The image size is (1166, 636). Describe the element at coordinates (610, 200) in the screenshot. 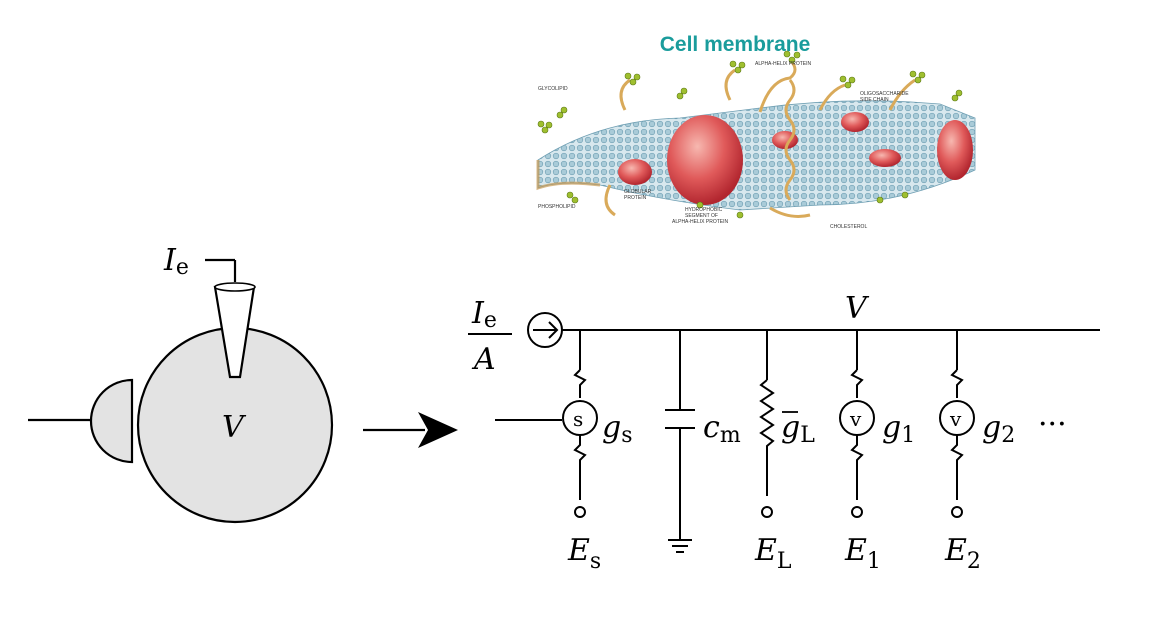

I see `chain-bottom` at that location.